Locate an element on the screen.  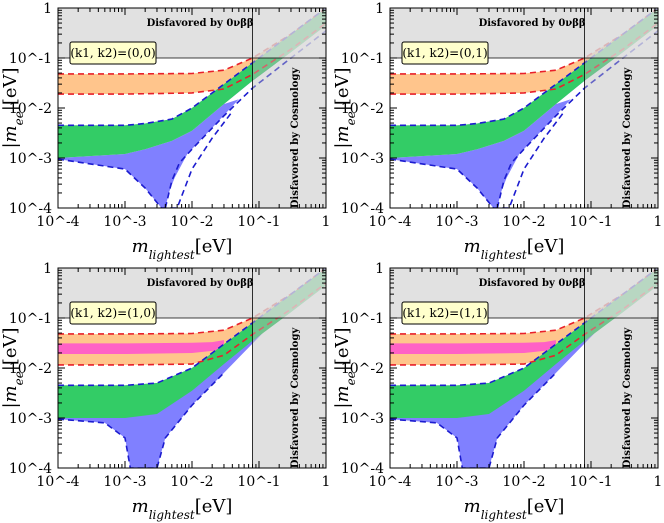
k-badge-text: (k1, k2)=(1,1) is located at coordinates (444, 313).